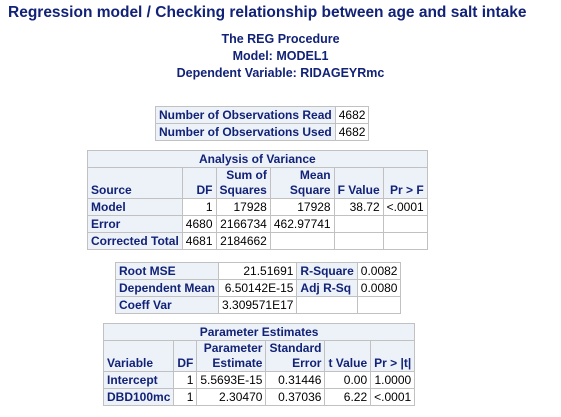 The width and height of the screenshot is (561, 417). I want to click on t-cell: 0.00, so click(348, 380).